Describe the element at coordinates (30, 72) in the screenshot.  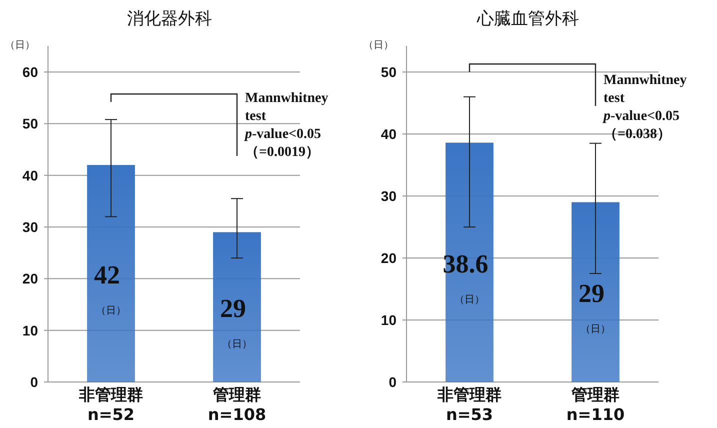
I see `y-tick-label: 60` at that location.